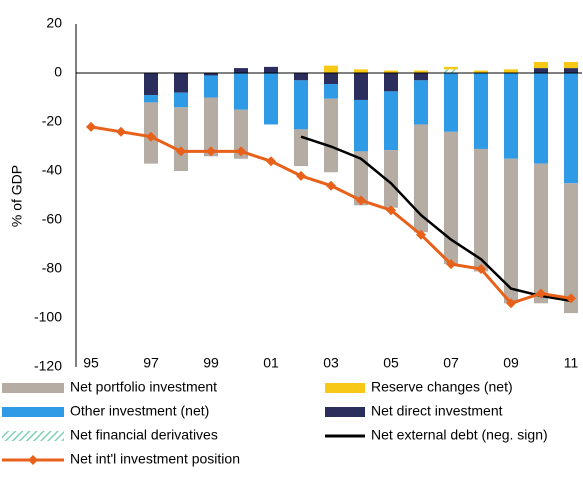 Image resolution: width=583 pixels, height=486 pixels. What do you see at coordinates (52, 219) in the screenshot?
I see `y-tick-label: -60` at bounding box center [52, 219].